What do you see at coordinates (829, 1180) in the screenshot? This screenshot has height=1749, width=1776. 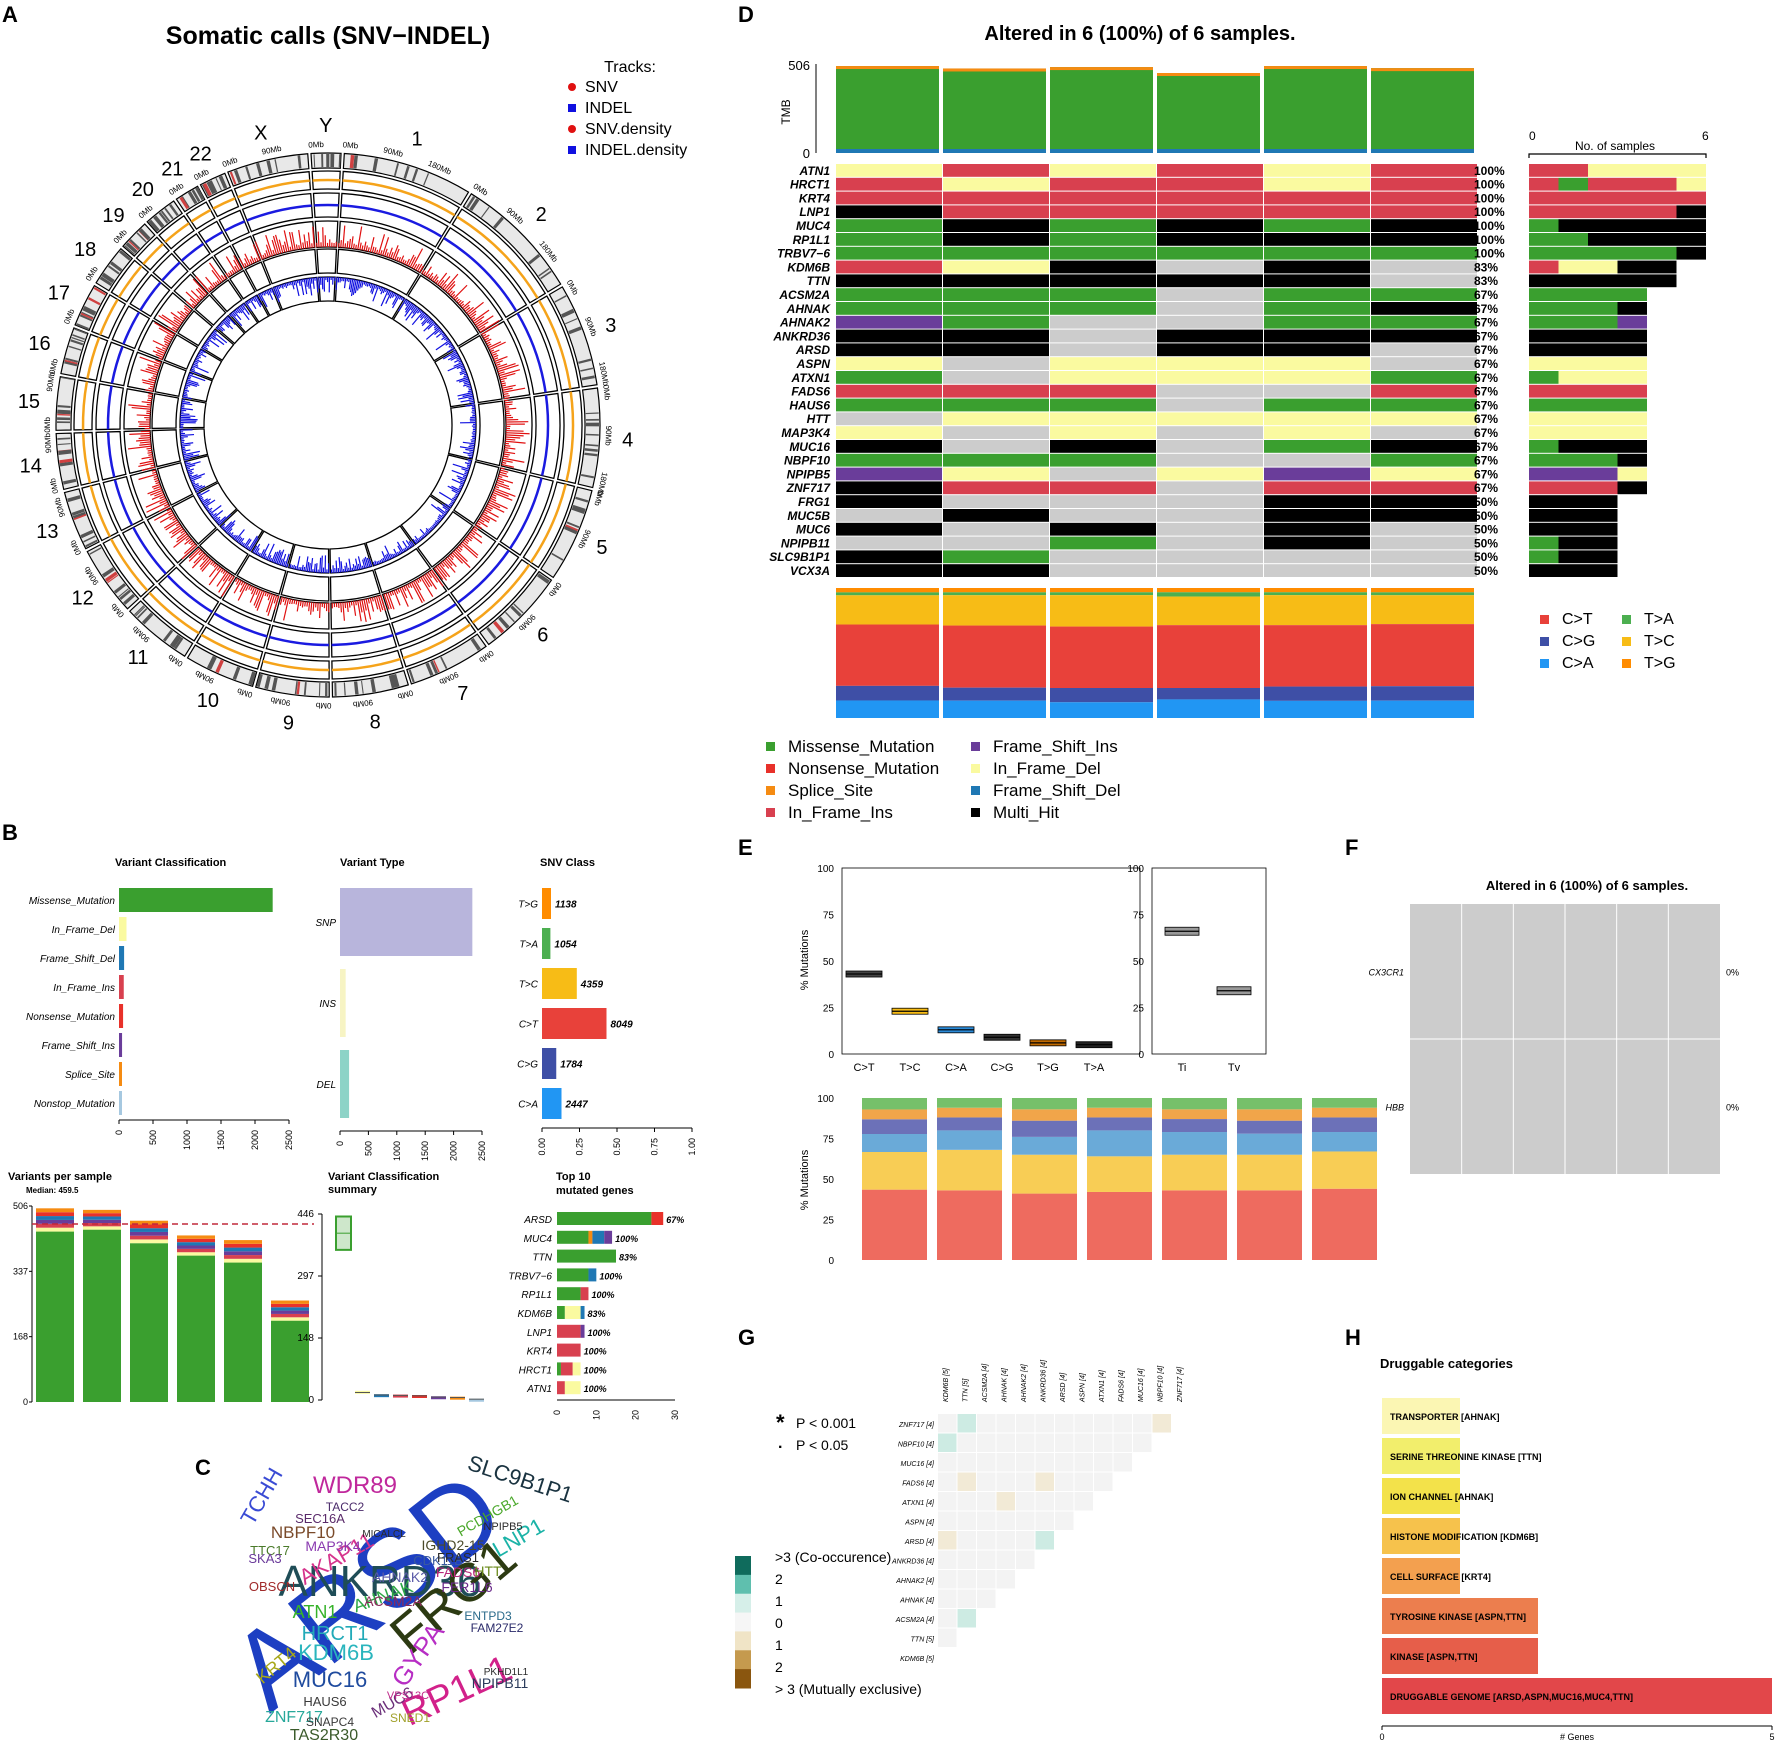 I see `y-tick-label: 50` at bounding box center [829, 1180].